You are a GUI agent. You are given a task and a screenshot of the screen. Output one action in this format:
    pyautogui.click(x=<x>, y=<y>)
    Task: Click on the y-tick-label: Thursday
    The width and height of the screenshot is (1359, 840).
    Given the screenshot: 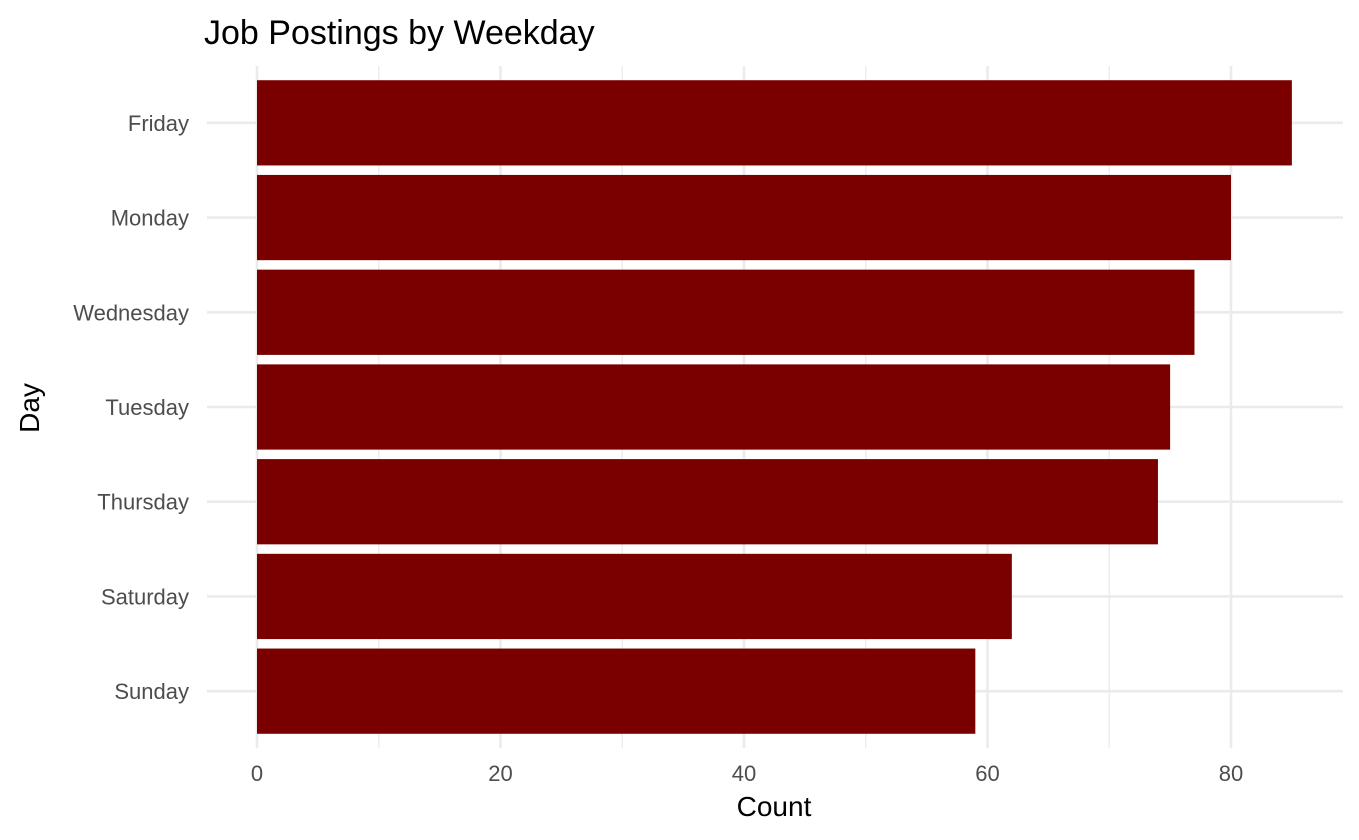 What is the action you would take?
    pyautogui.click(x=143, y=502)
    